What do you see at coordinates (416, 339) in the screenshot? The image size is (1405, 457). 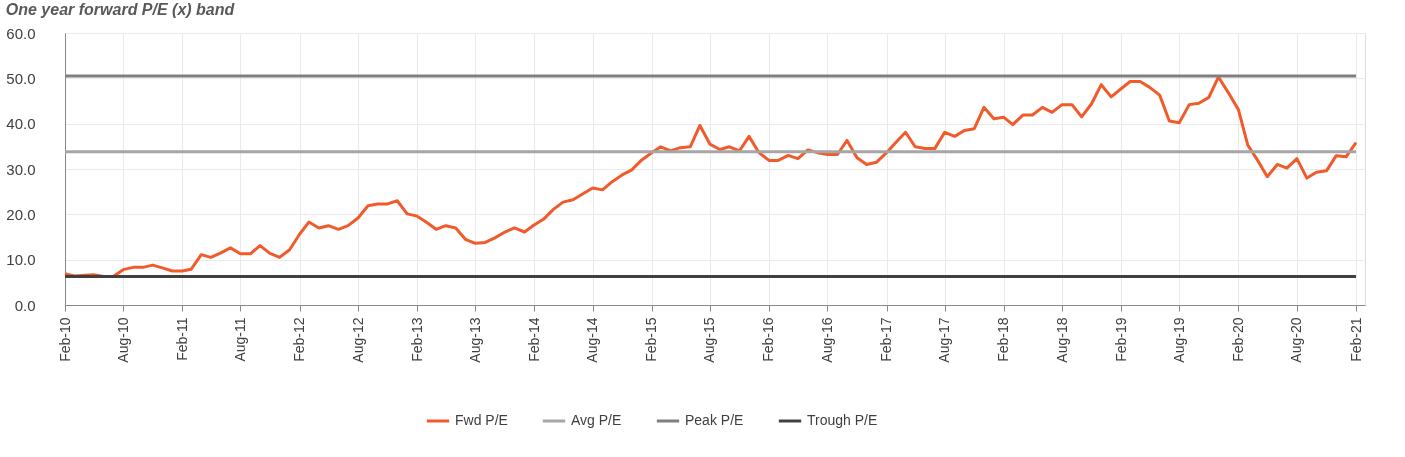 I see `x-tick-label: Feb-13` at bounding box center [416, 339].